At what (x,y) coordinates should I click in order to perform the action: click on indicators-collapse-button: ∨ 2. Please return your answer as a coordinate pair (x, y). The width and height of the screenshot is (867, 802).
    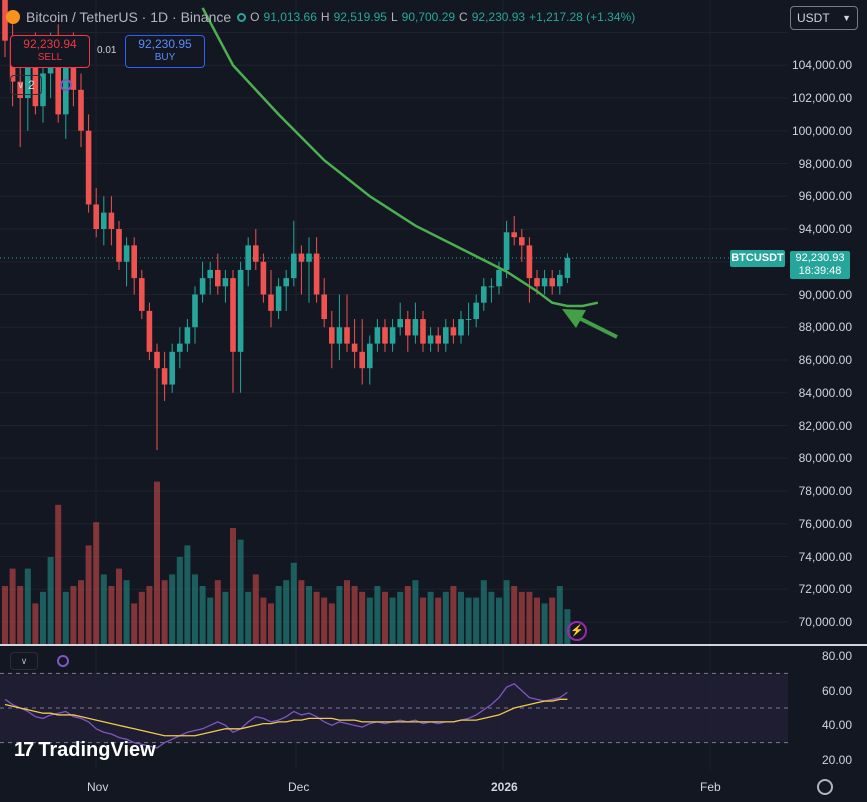
    Looking at the image, I should click on (26, 85).